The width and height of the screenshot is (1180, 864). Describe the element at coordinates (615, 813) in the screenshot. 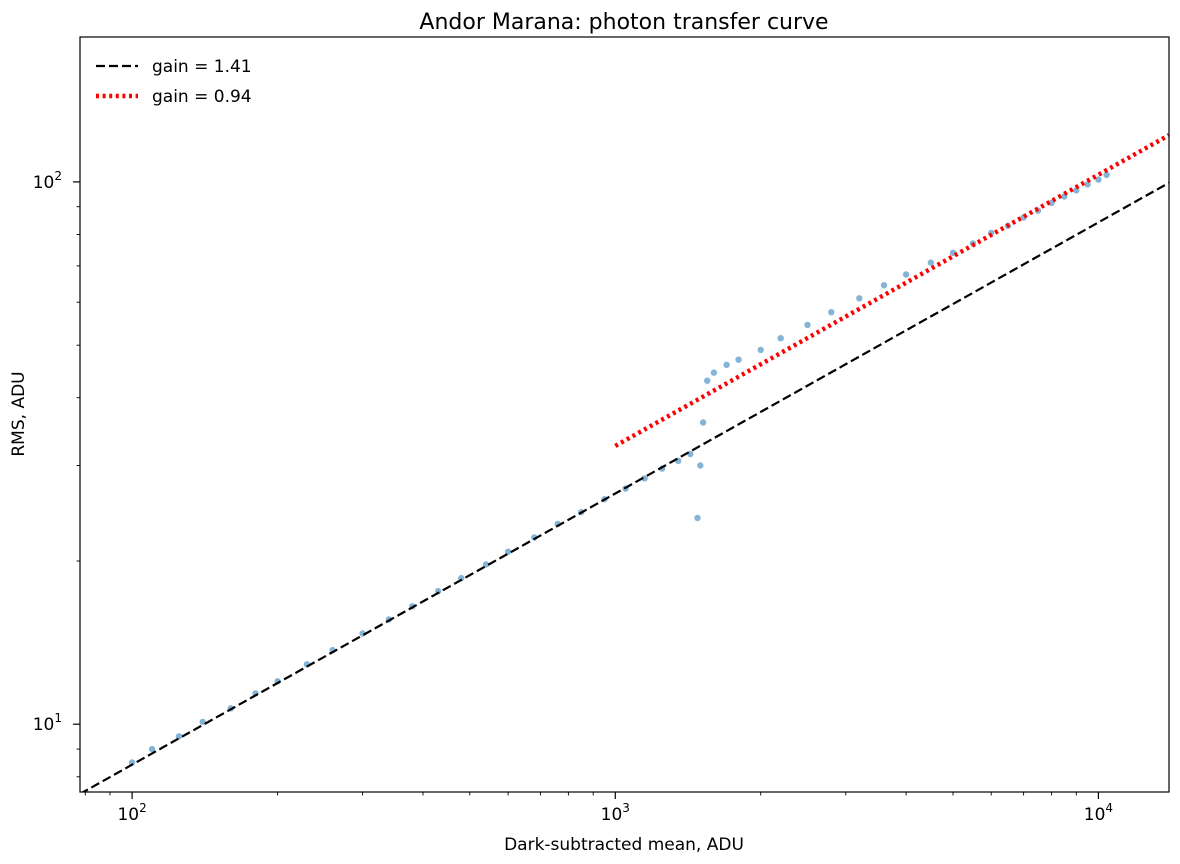

I see `x-tick-label: 10³` at that location.